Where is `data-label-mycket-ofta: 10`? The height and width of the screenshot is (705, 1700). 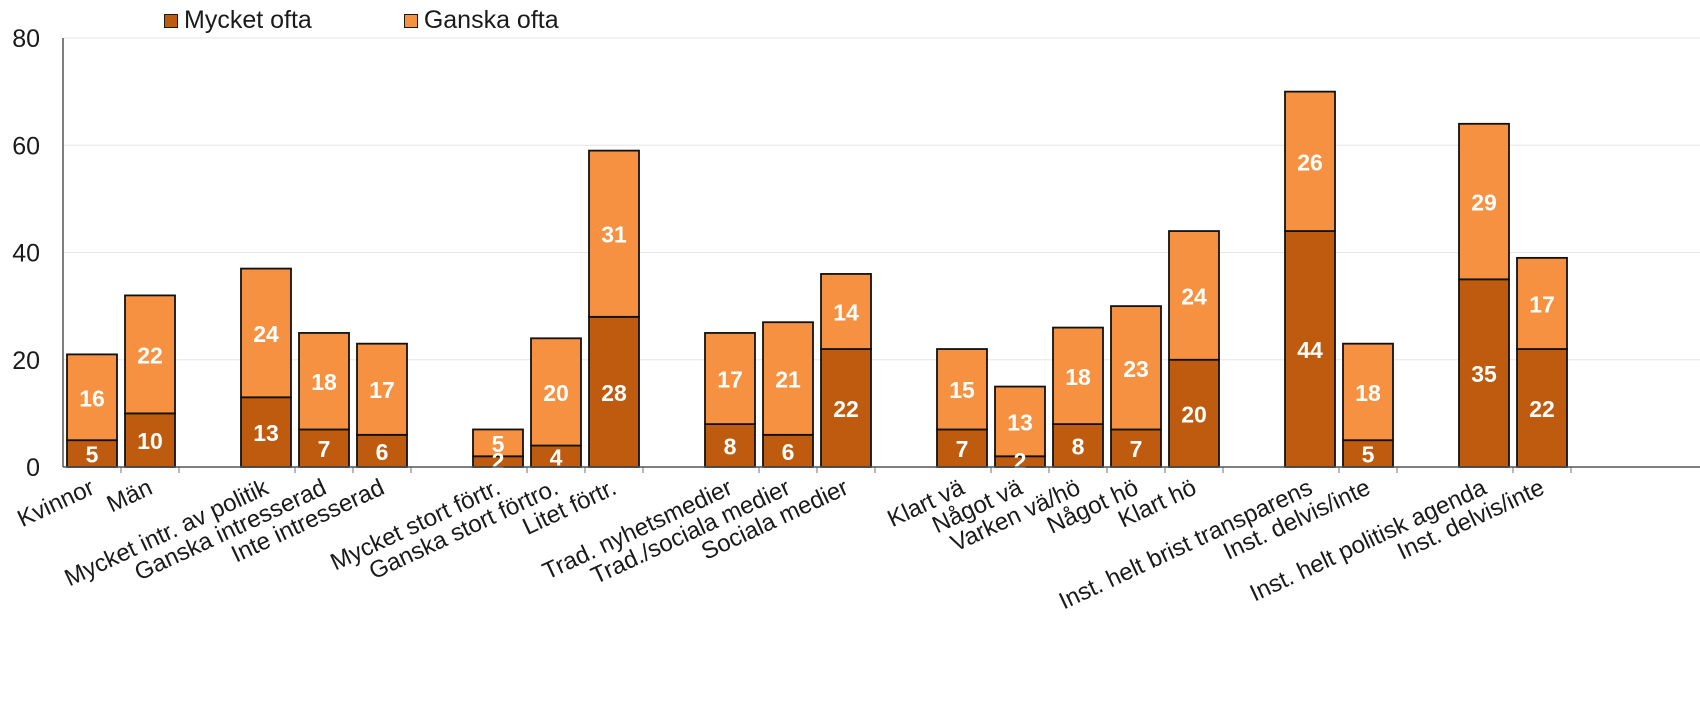
data-label-mycket-ofta: 10 is located at coordinates (150, 441).